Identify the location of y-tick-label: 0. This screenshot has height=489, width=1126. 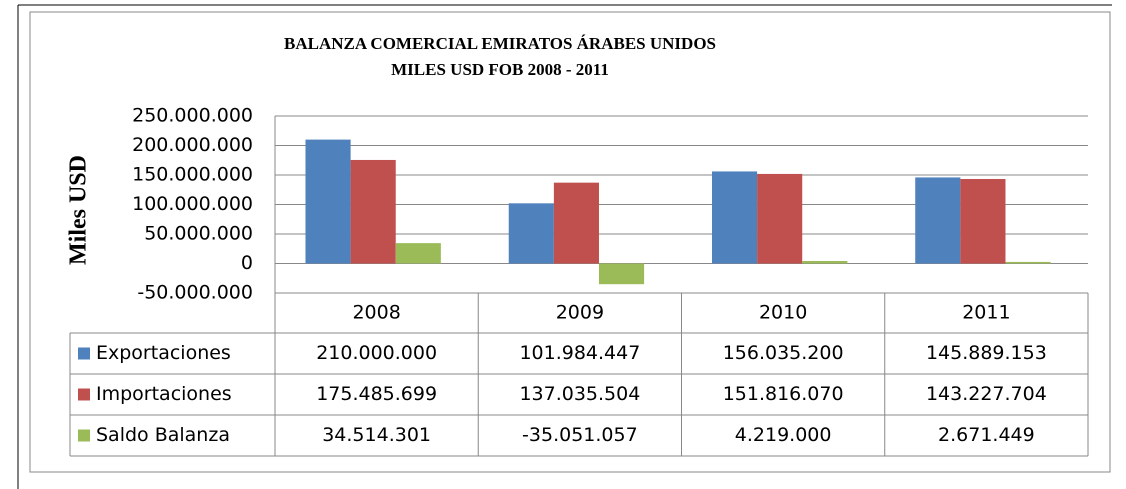
(247, 263).